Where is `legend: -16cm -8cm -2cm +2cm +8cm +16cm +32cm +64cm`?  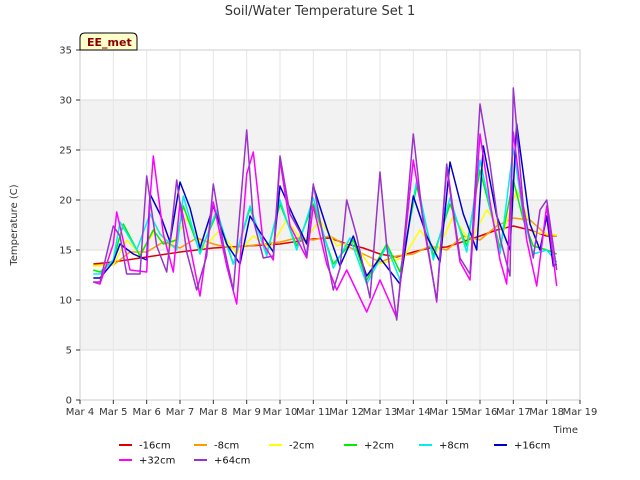
legend: -16cm -8cm -2cm +2cm +8cm +16cm +32cm +64cm is located at coordinates (334, 454).